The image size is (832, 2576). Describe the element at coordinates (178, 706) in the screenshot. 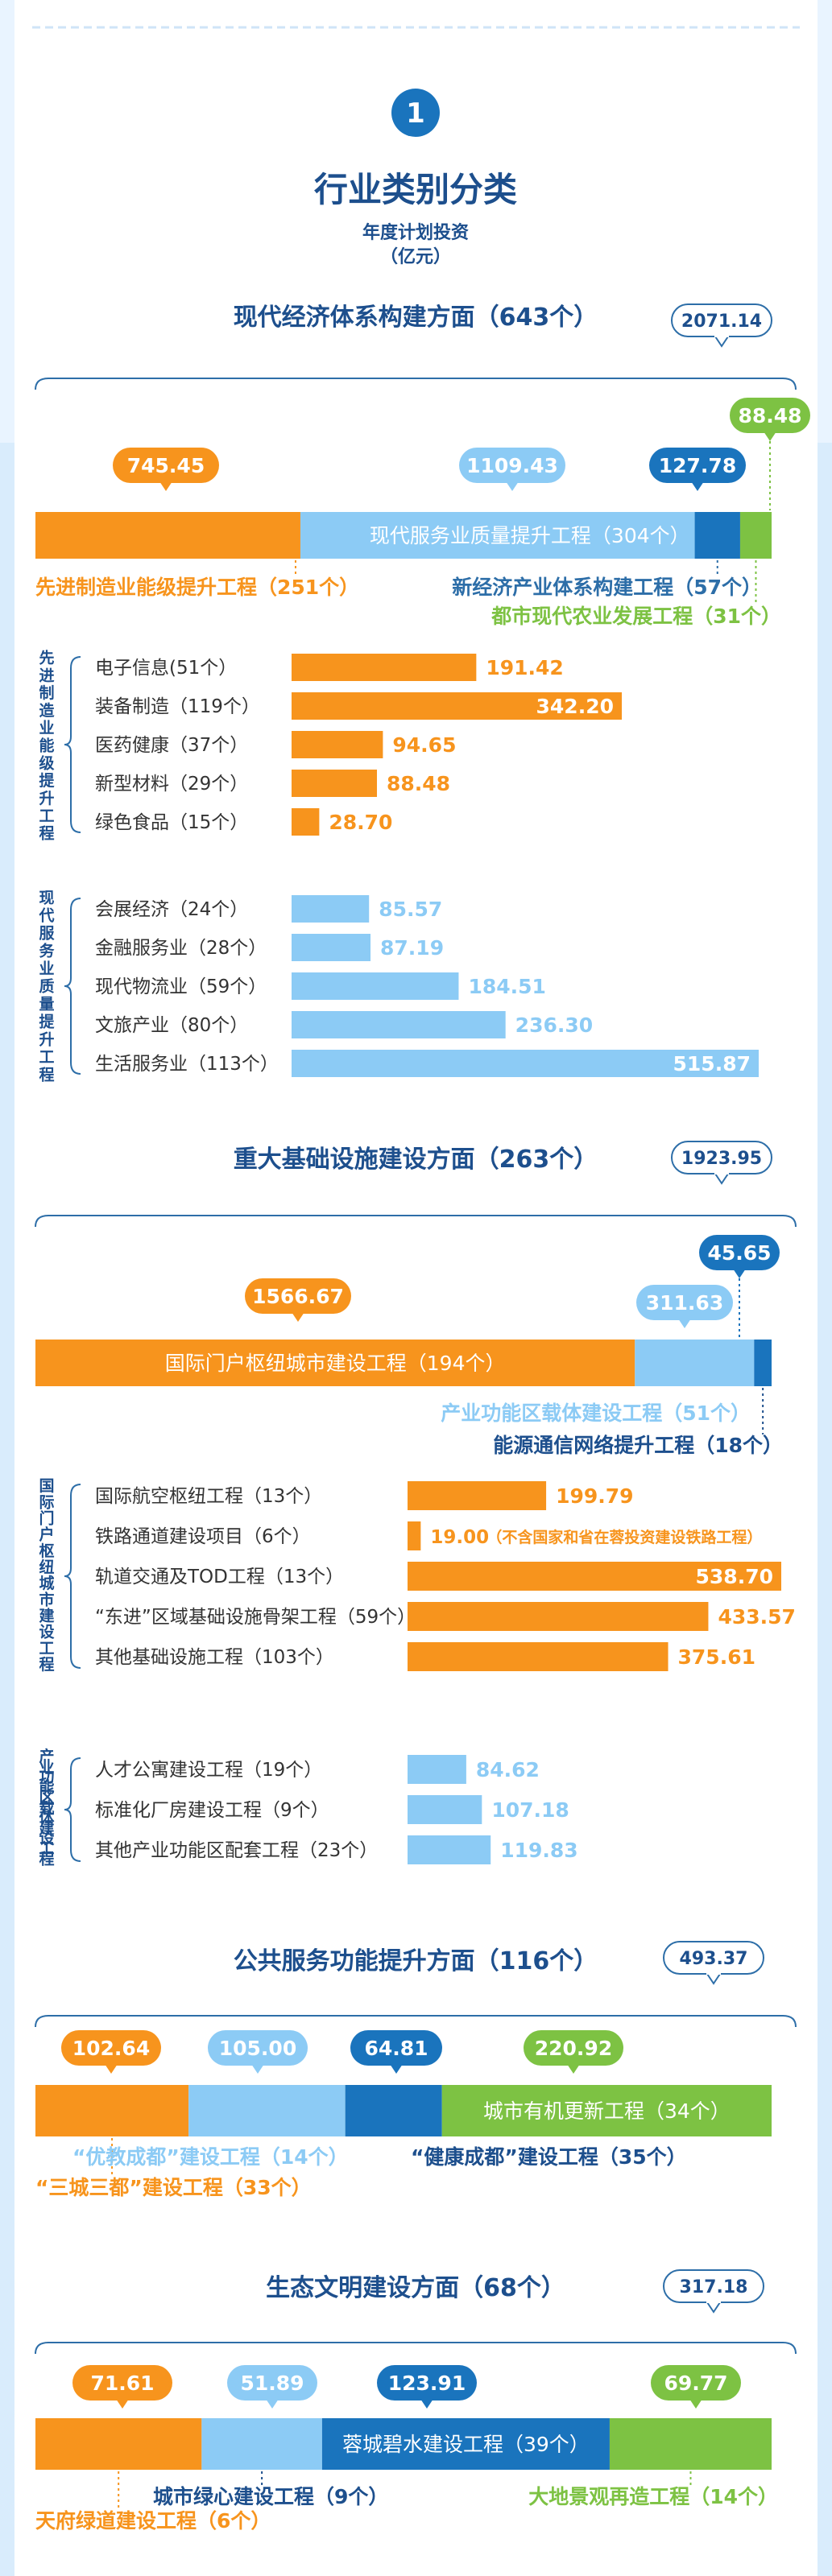

I see `subgroup-item-label: 装备制造（119个）` at that location.